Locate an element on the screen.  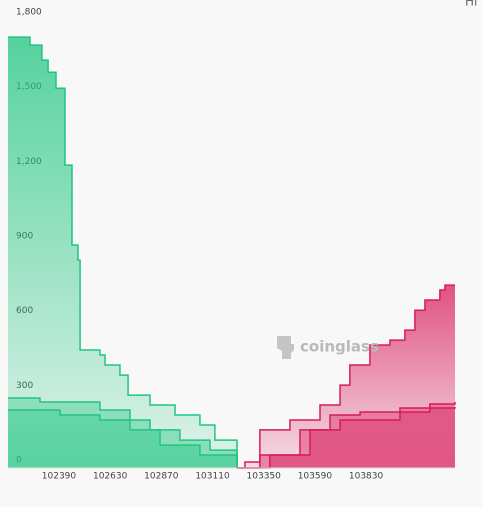
y-tick-label: 1,800 is located at coordinates (29, 13).